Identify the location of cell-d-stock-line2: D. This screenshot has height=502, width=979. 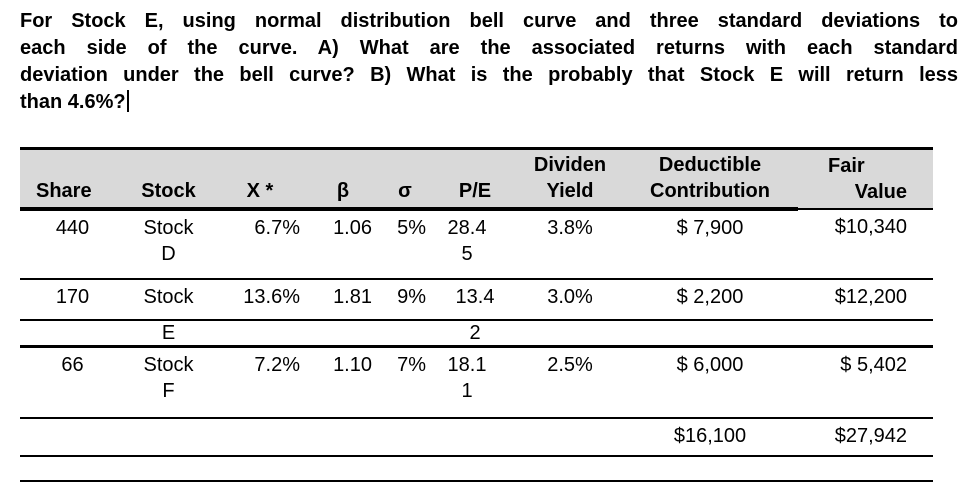
(168, 254).